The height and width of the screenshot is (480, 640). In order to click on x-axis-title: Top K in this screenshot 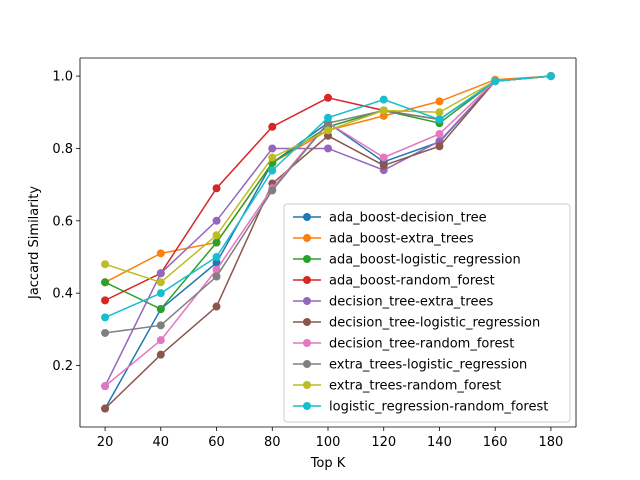, I will do `click(328, 463)`.